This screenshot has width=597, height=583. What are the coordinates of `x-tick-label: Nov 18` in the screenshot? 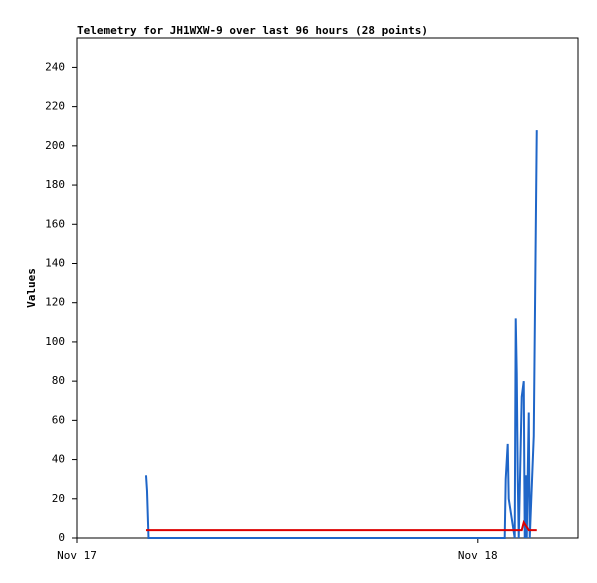 It's located at (478, 555).